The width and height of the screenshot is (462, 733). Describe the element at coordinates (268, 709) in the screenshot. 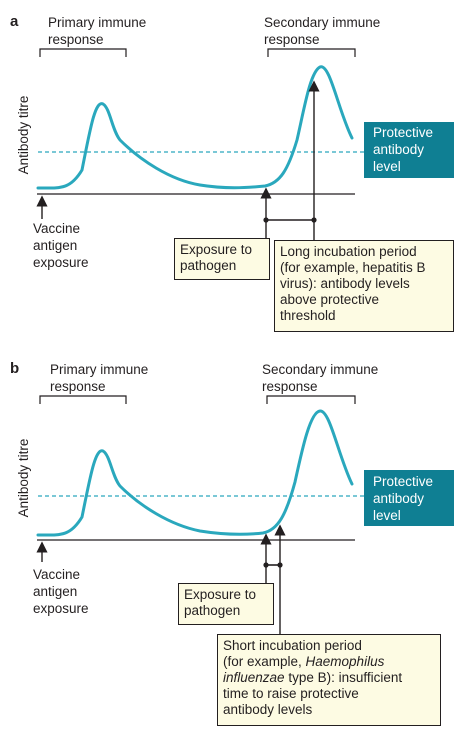

I see `panel-b-incubation-line5: antibody levels` at that location.